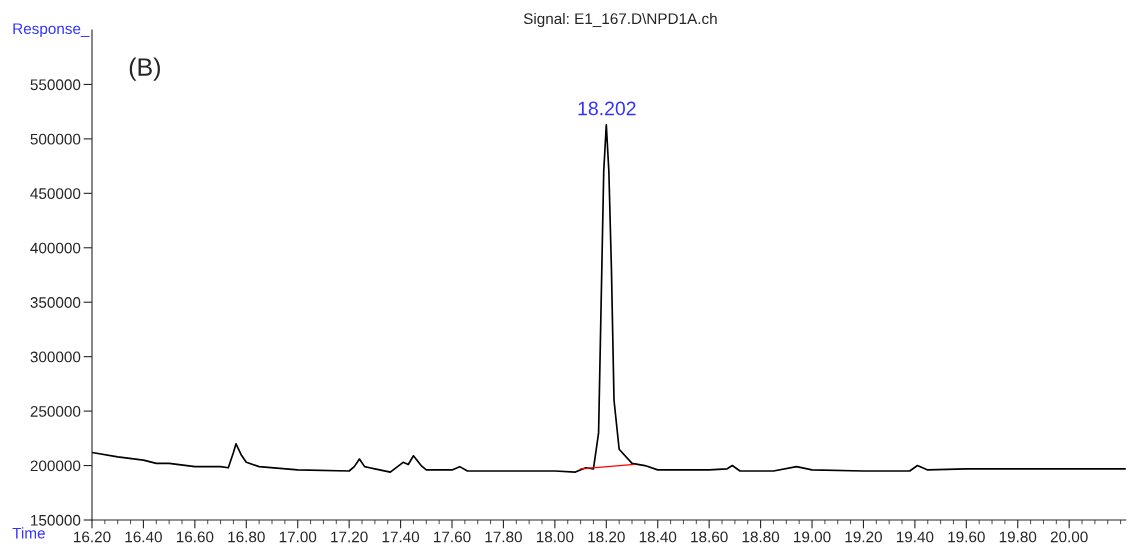 This screenshot has width=1128, height=546. What do you see at coordinates (56, 520) in the screenshot?
I see `y-tick-label: 150000` at bounding box center [56, 520].